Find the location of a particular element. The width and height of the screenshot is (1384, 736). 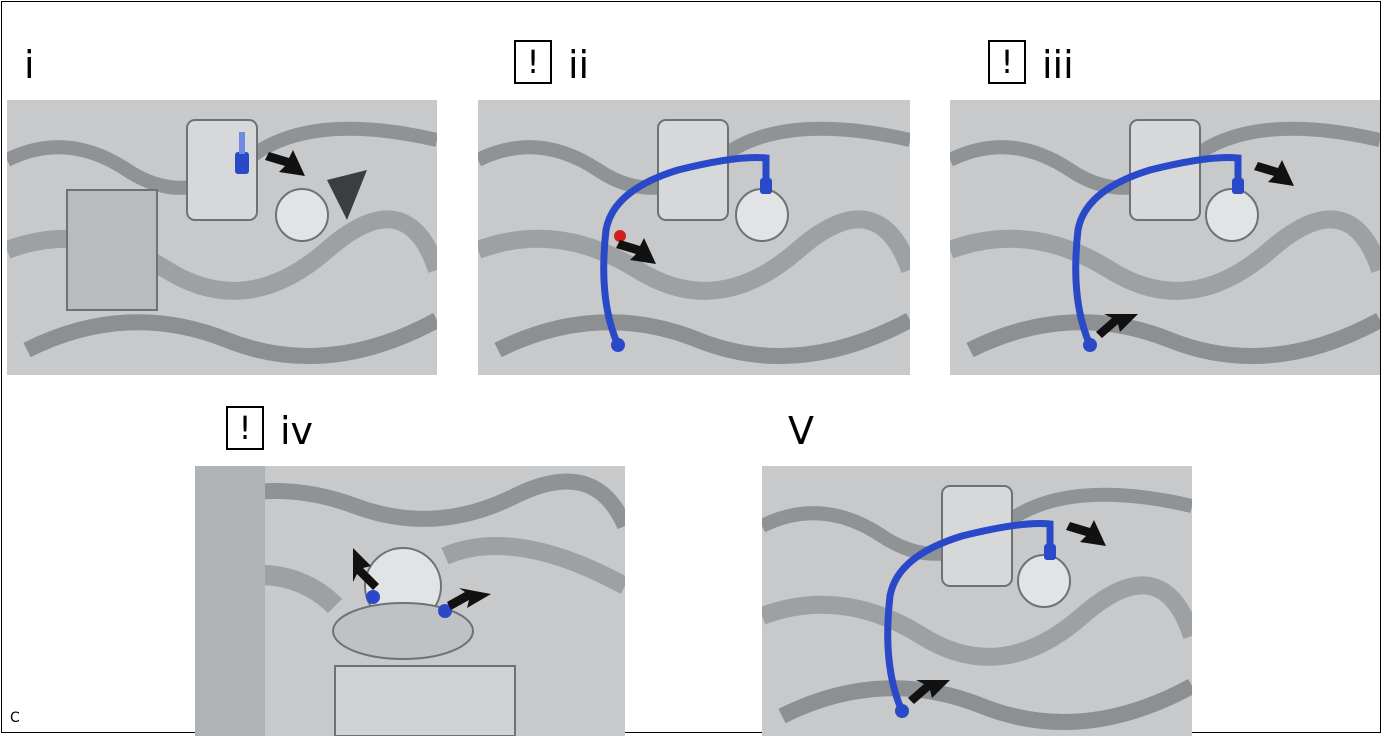

illustration-code: C is located at coordinates (15, 718).